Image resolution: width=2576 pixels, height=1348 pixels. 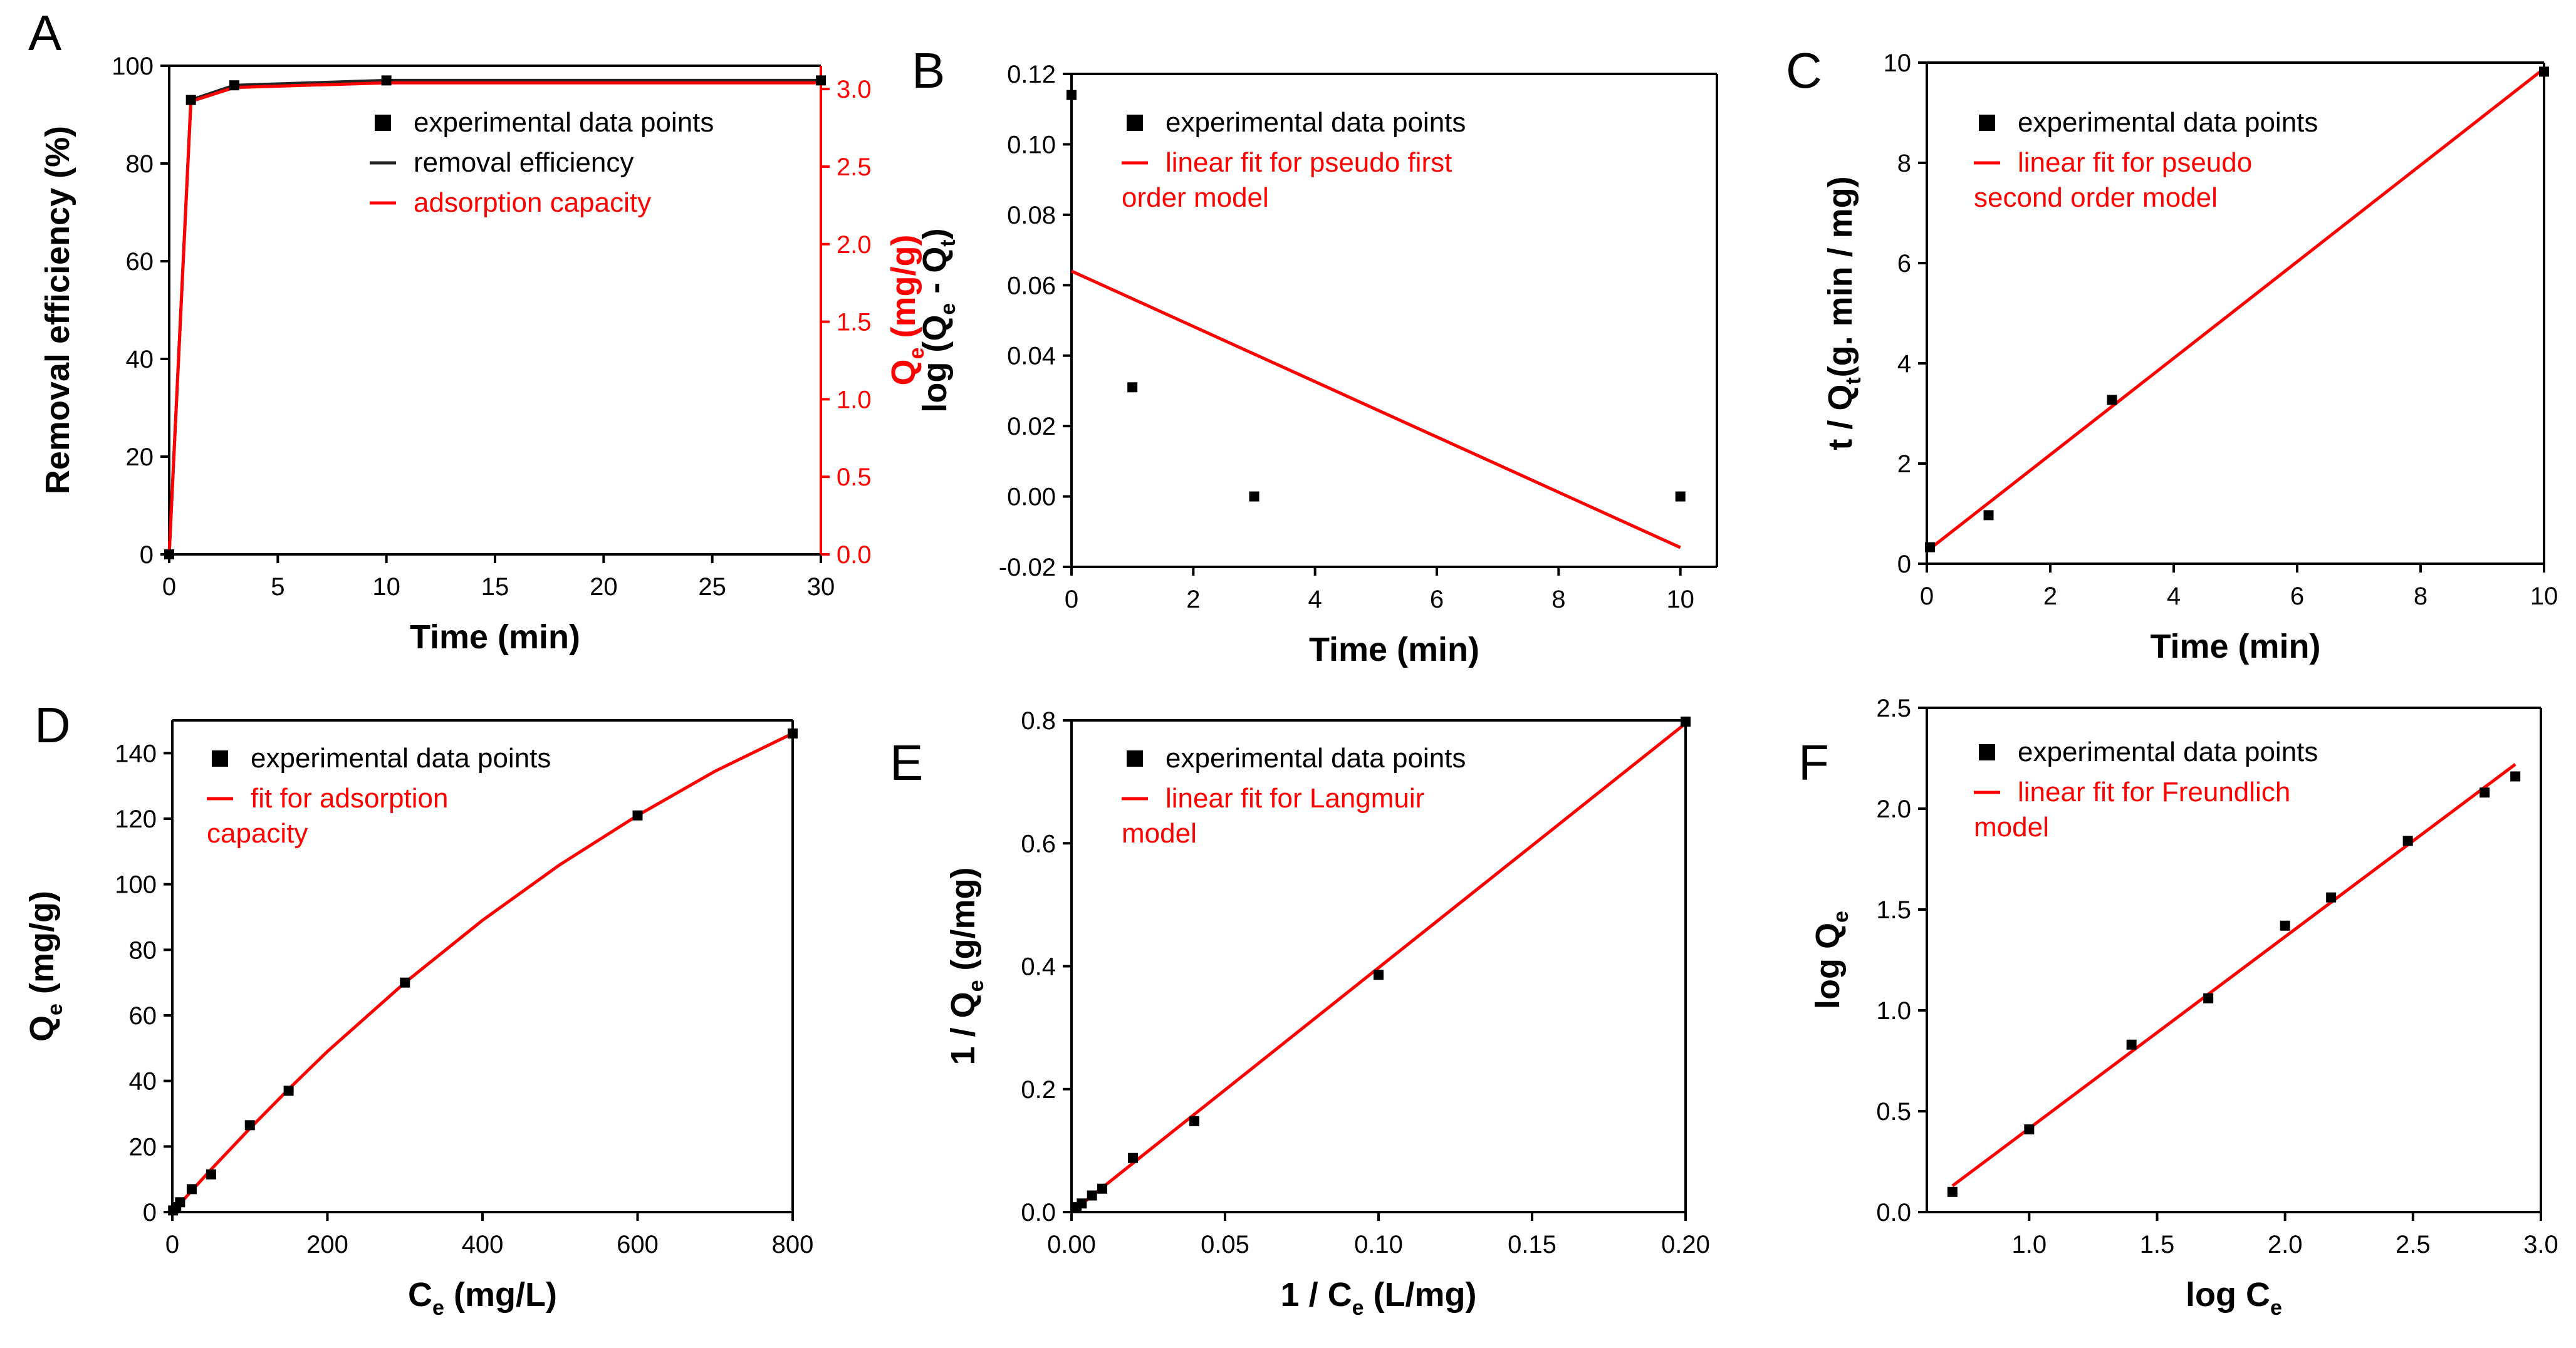 I want to click on x-axis-label-rest: (mg/L), so click(x=500, y=1295).